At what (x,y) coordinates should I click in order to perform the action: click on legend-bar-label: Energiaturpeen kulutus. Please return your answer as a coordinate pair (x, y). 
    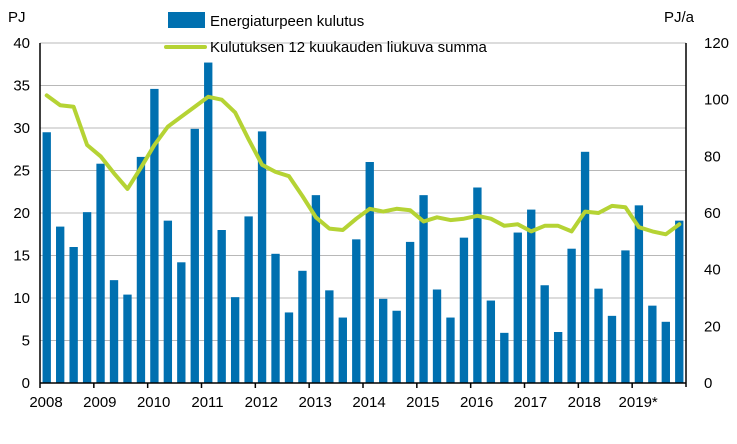
    Looking at the image, I should click on (287, 21).